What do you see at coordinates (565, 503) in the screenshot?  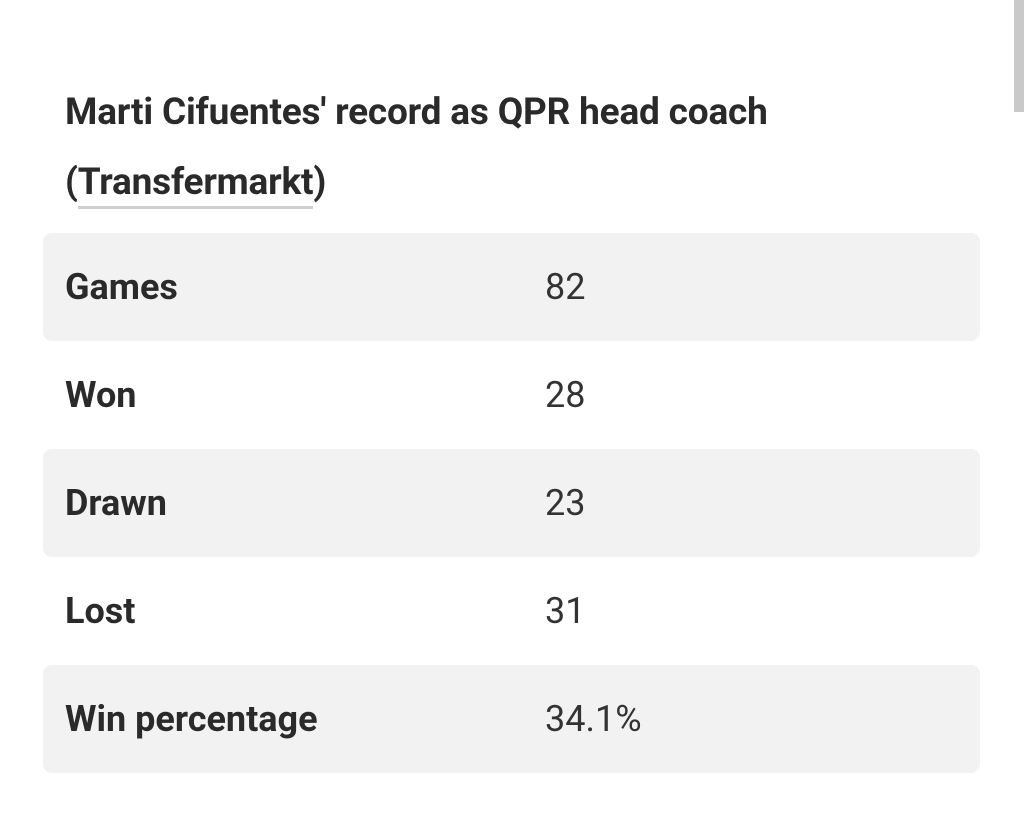 I see `row-value: 23` at bounding box center [565, 503].